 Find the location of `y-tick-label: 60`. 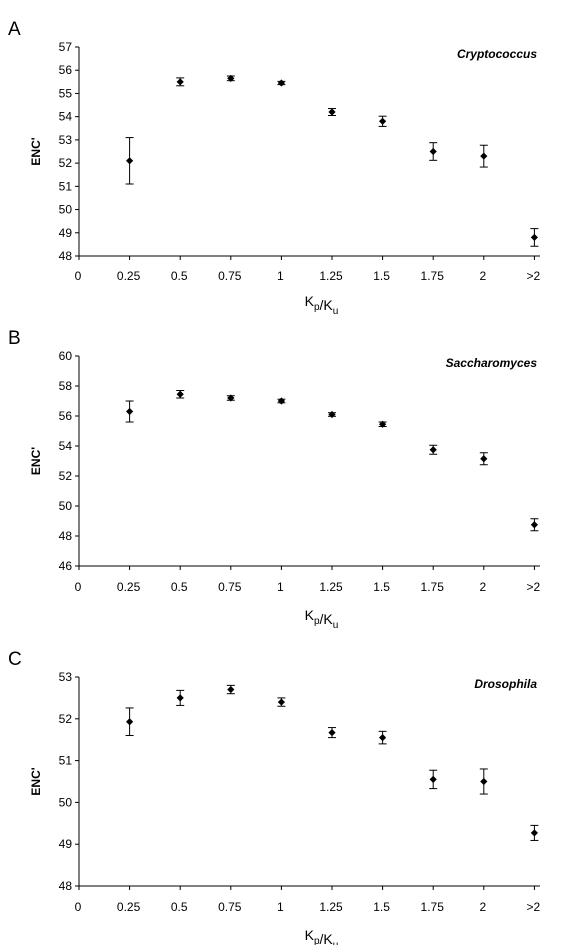

y-tick-label: 60 is located at coordinates (66, 356).